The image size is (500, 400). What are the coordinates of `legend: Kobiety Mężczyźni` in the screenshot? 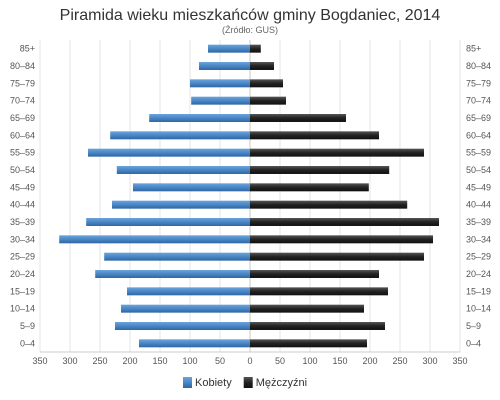 It's located at (245, 383).